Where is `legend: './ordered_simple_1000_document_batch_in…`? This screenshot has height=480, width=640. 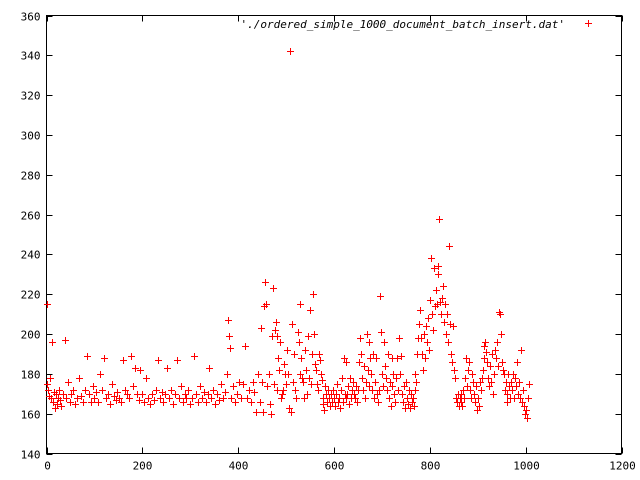 legend: './ordered_simple_1000_document_batch_in… is located at coordinates (416, 24).